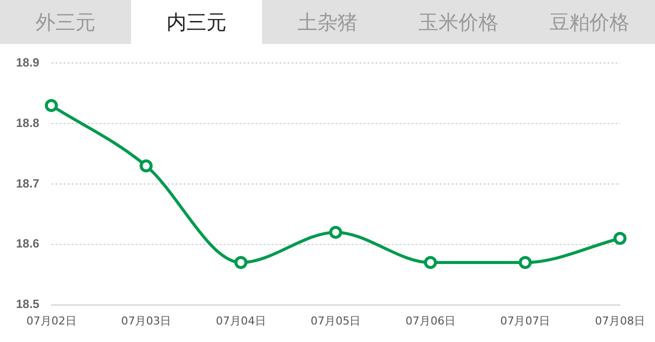 This screenshot has width=655, height=342. I want to click on x-tick-label: 07月04日, so click(241, 321).